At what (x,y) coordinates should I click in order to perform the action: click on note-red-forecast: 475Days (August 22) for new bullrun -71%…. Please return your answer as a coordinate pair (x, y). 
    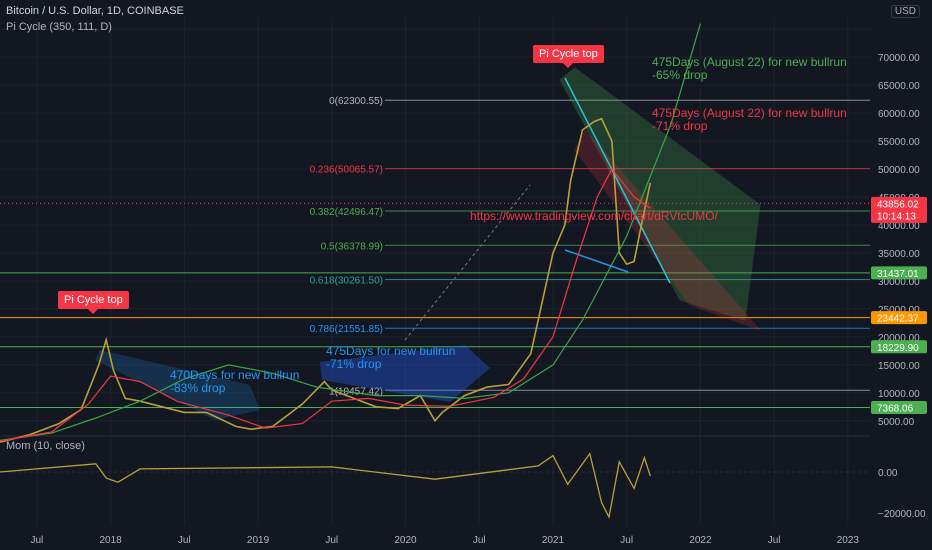
    Looking at the image, I should click on (749, 119).